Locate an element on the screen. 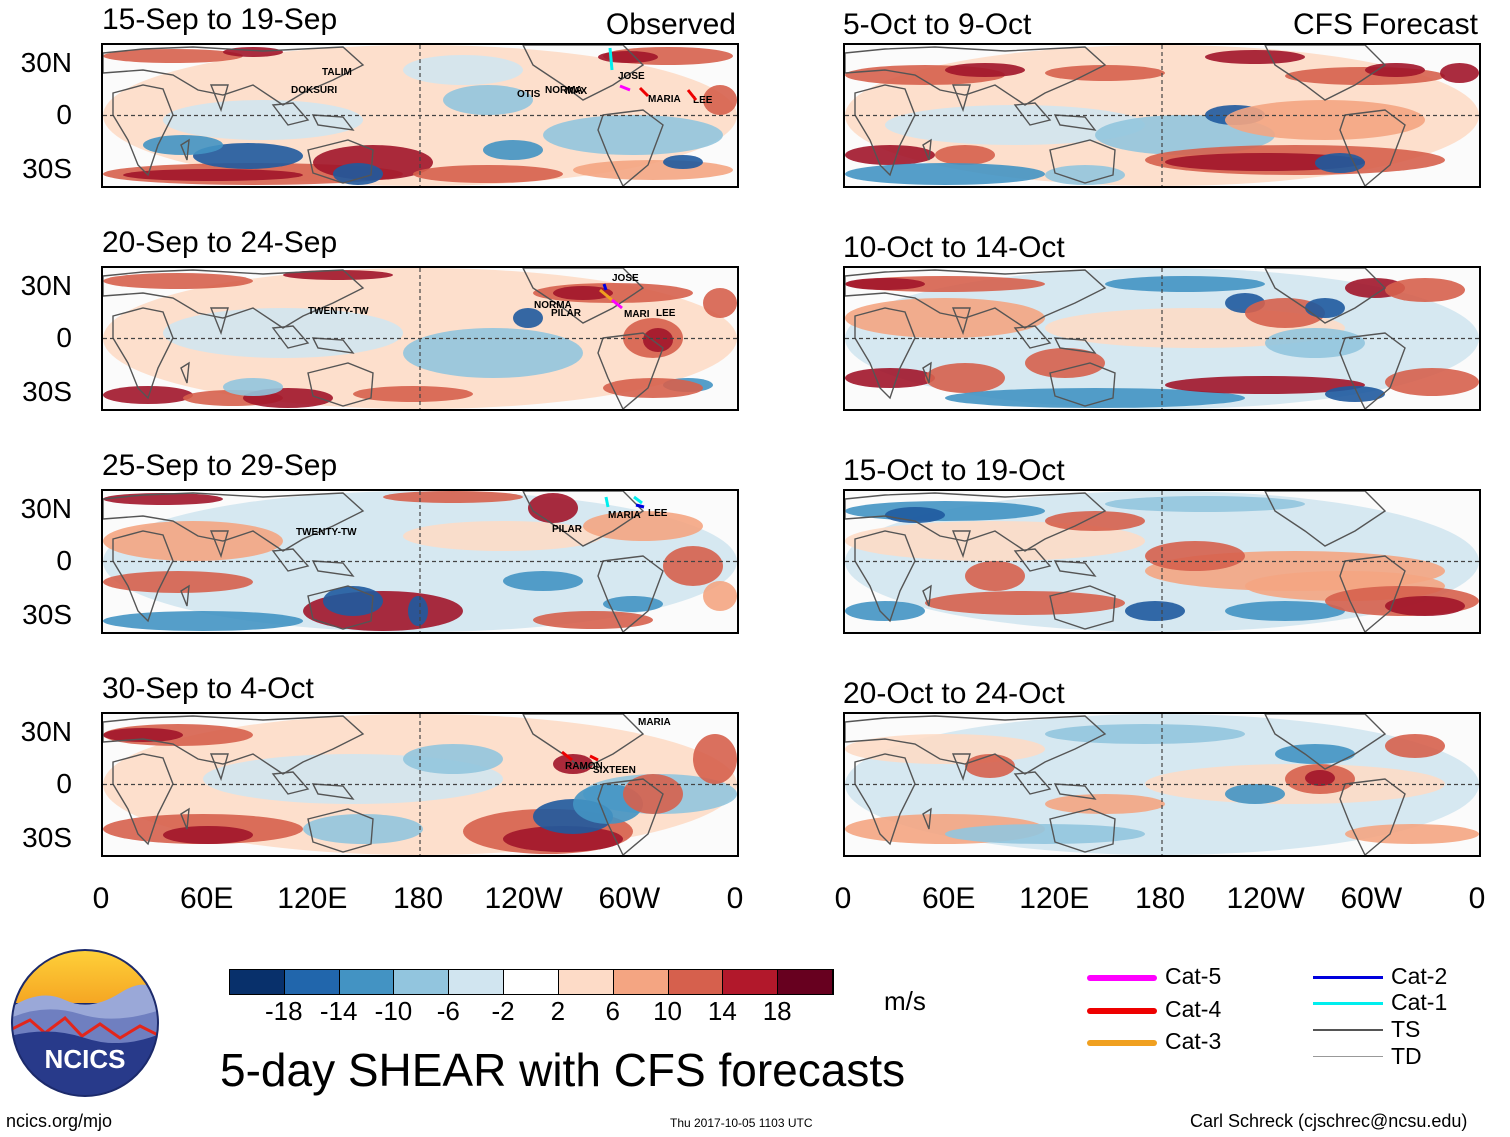  footer-timestamp: Thu 2017-10-05 1103 UTC is located at coordinates (741, 1123).